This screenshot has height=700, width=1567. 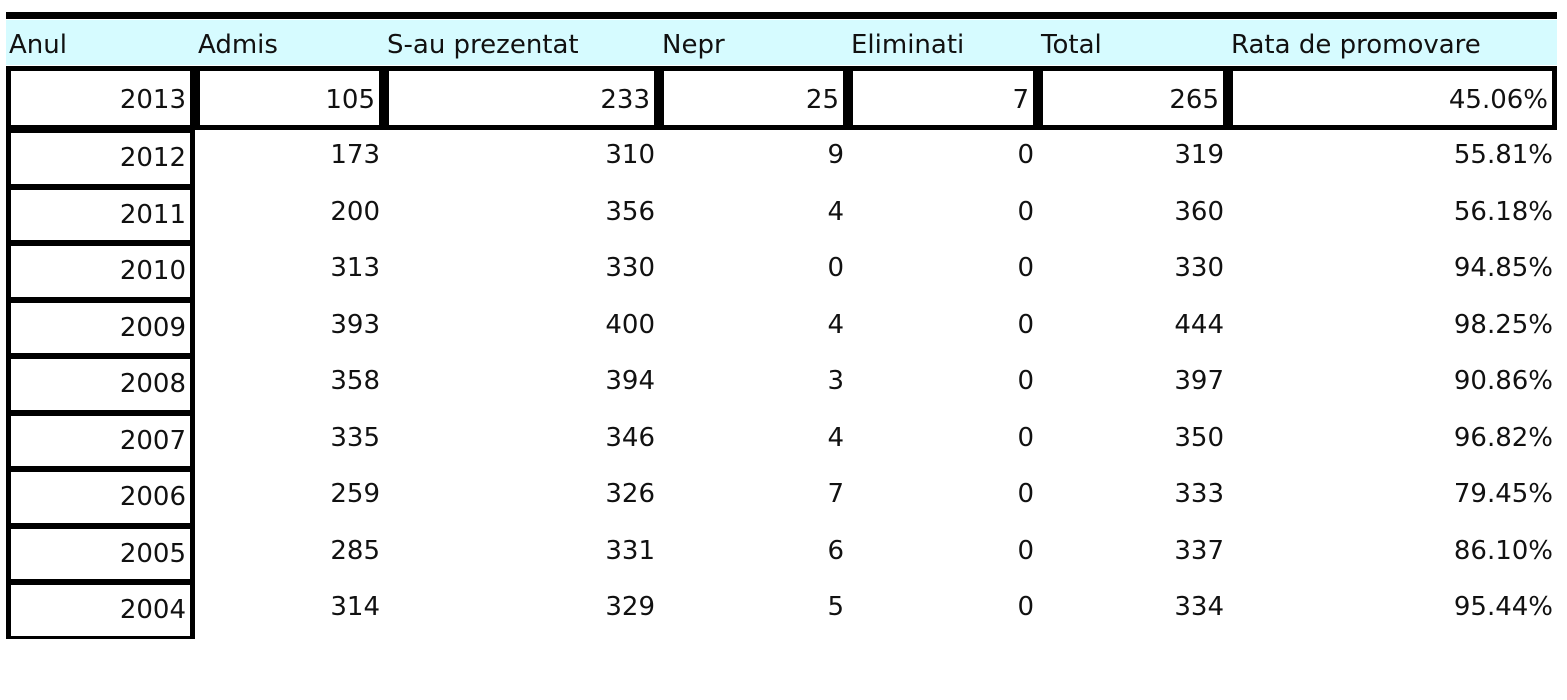 I want to click on column-header: Anul, so click(x=38, y=45).